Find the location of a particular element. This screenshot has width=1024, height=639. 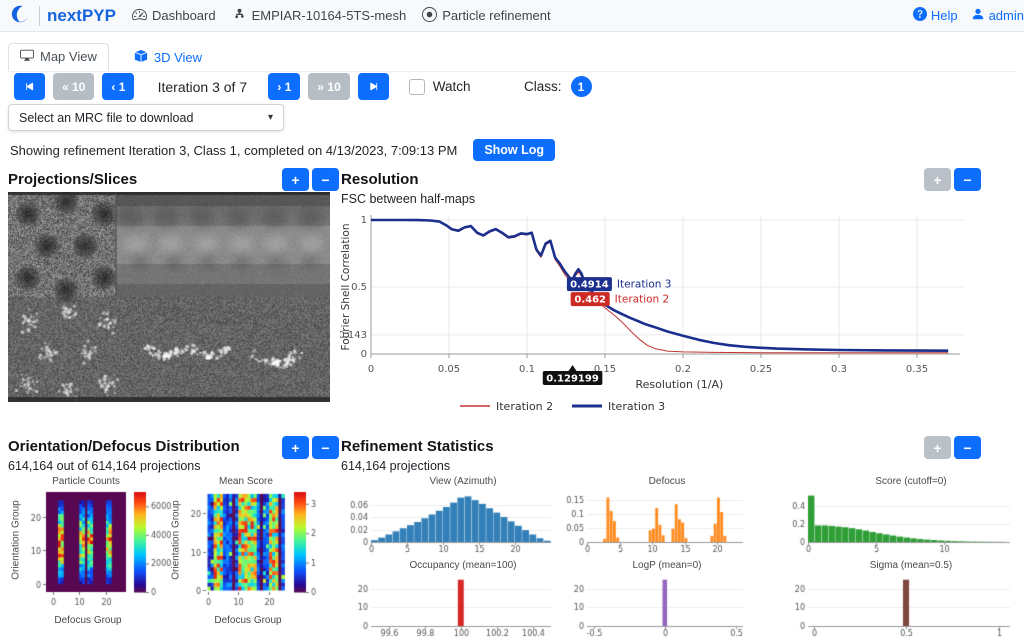

statistics-zoom-out-button: − is located at coordinates (967, 447).